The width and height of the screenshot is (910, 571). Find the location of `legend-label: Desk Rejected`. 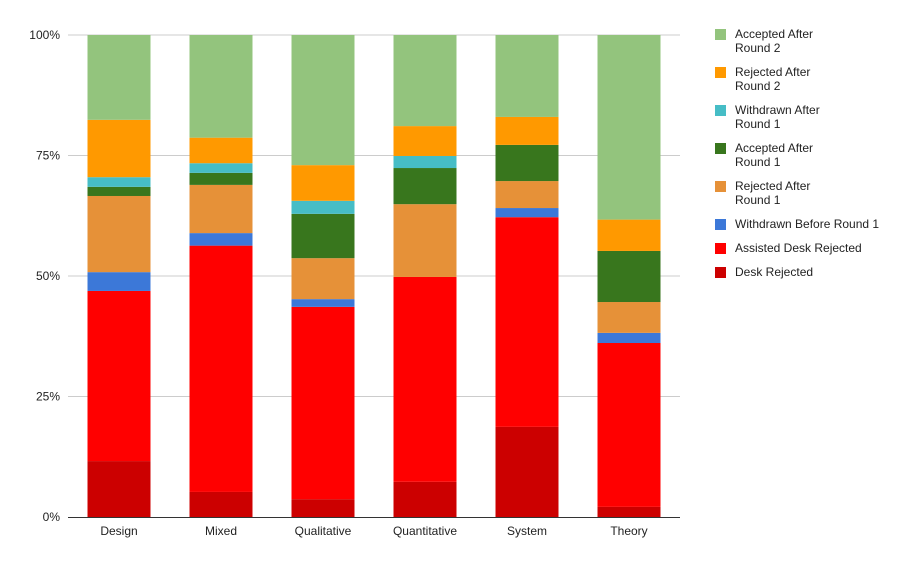

legend-label: Desk Rejected is located at coordinates (774, 272).